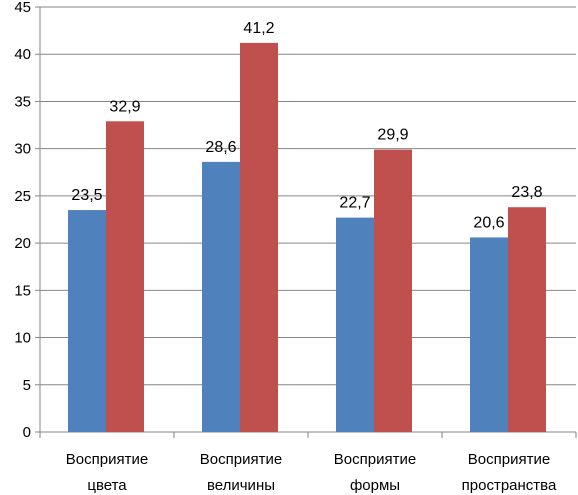 Image resolution: width=578 pixels, height=495 pixels. Describe the element at coordinates (22, 196) in the screenshot. I see `y-tick-label: 25` at that location.